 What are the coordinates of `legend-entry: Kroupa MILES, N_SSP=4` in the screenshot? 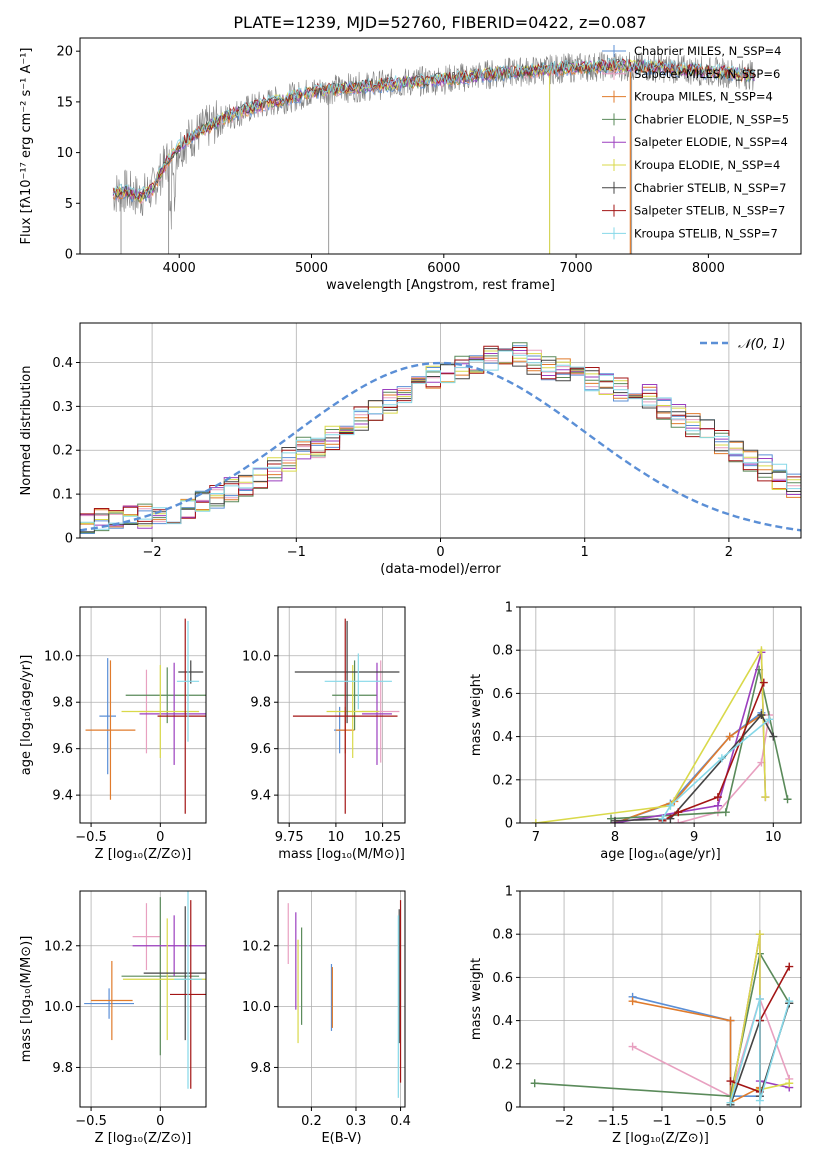 It's located at (703, 97).